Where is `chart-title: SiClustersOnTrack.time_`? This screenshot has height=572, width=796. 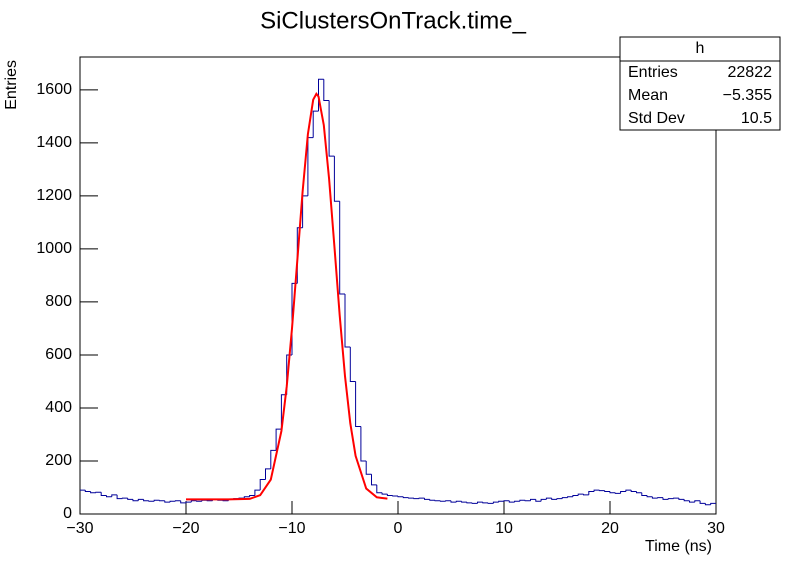
chart-title: SiClustersOnTrack.time_ is located at coordinates (393, 20).